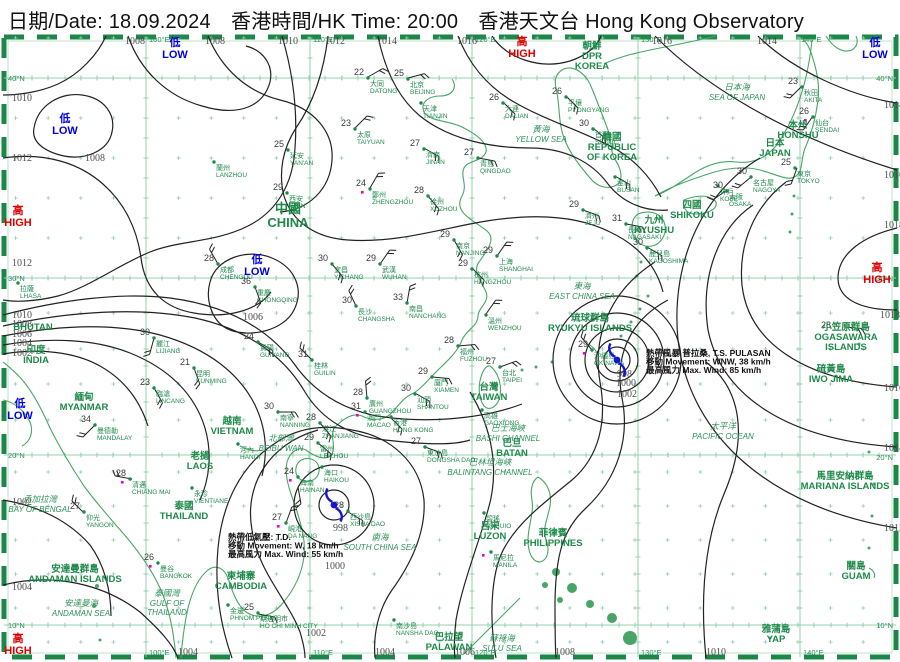 The width and height of the screenshot is (900, 662). I want to click on station-name-zh: 廈門, so click(441, 382).